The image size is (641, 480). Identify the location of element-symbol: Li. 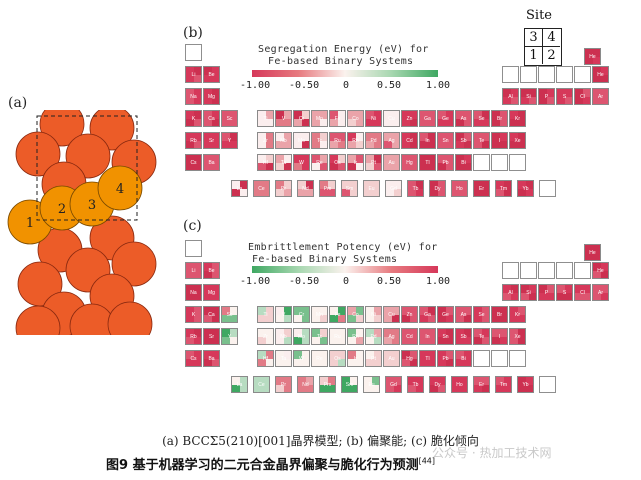
(193, 271).